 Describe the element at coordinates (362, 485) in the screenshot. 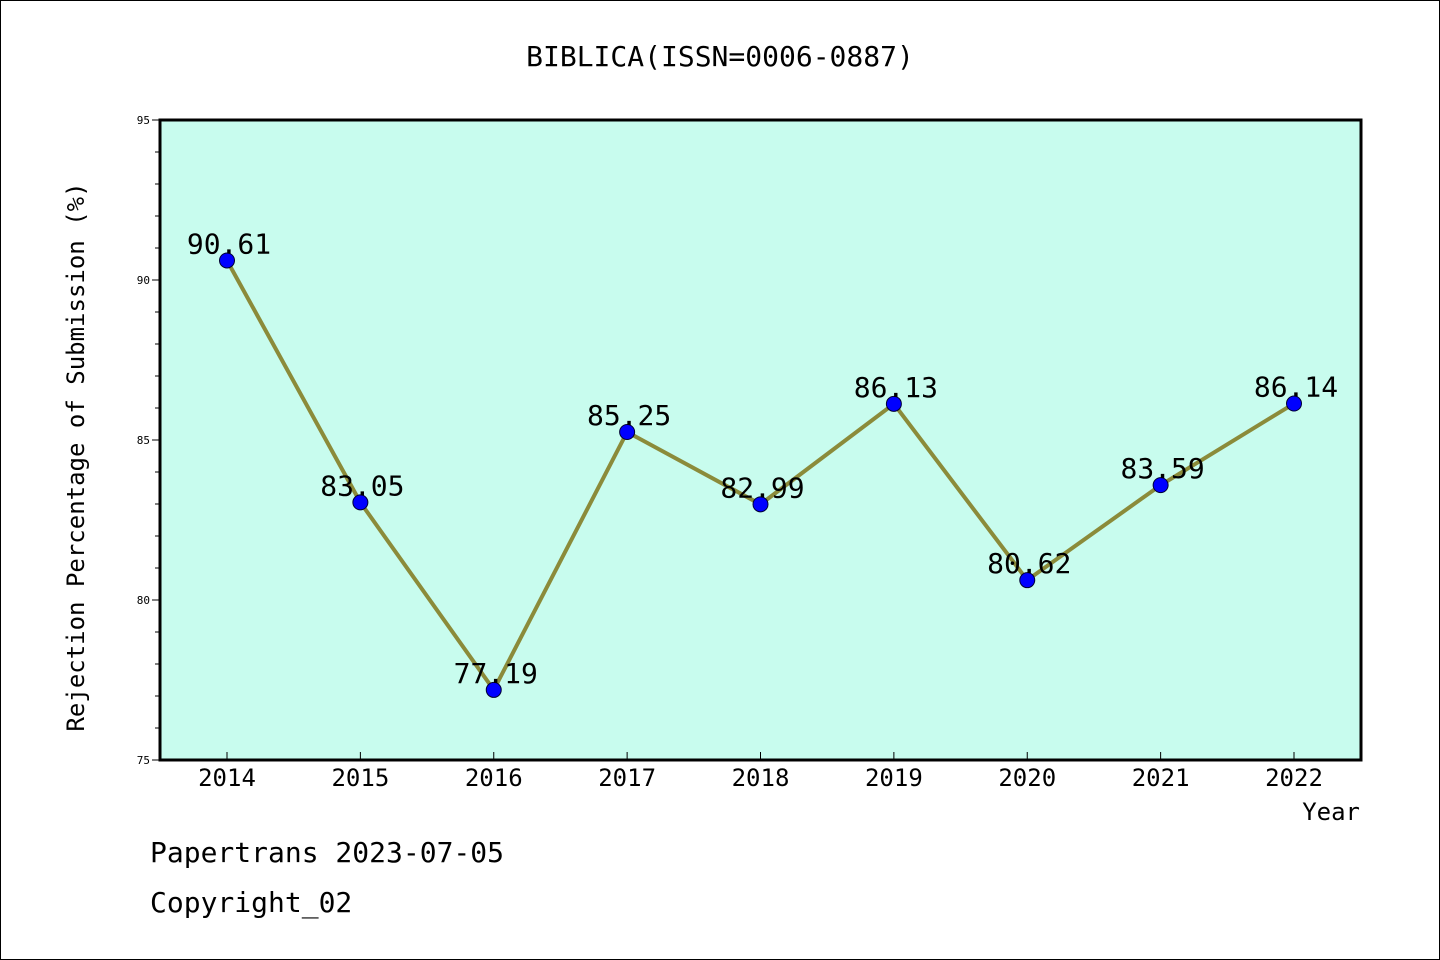

I see `data-label: 83.05` at that location.